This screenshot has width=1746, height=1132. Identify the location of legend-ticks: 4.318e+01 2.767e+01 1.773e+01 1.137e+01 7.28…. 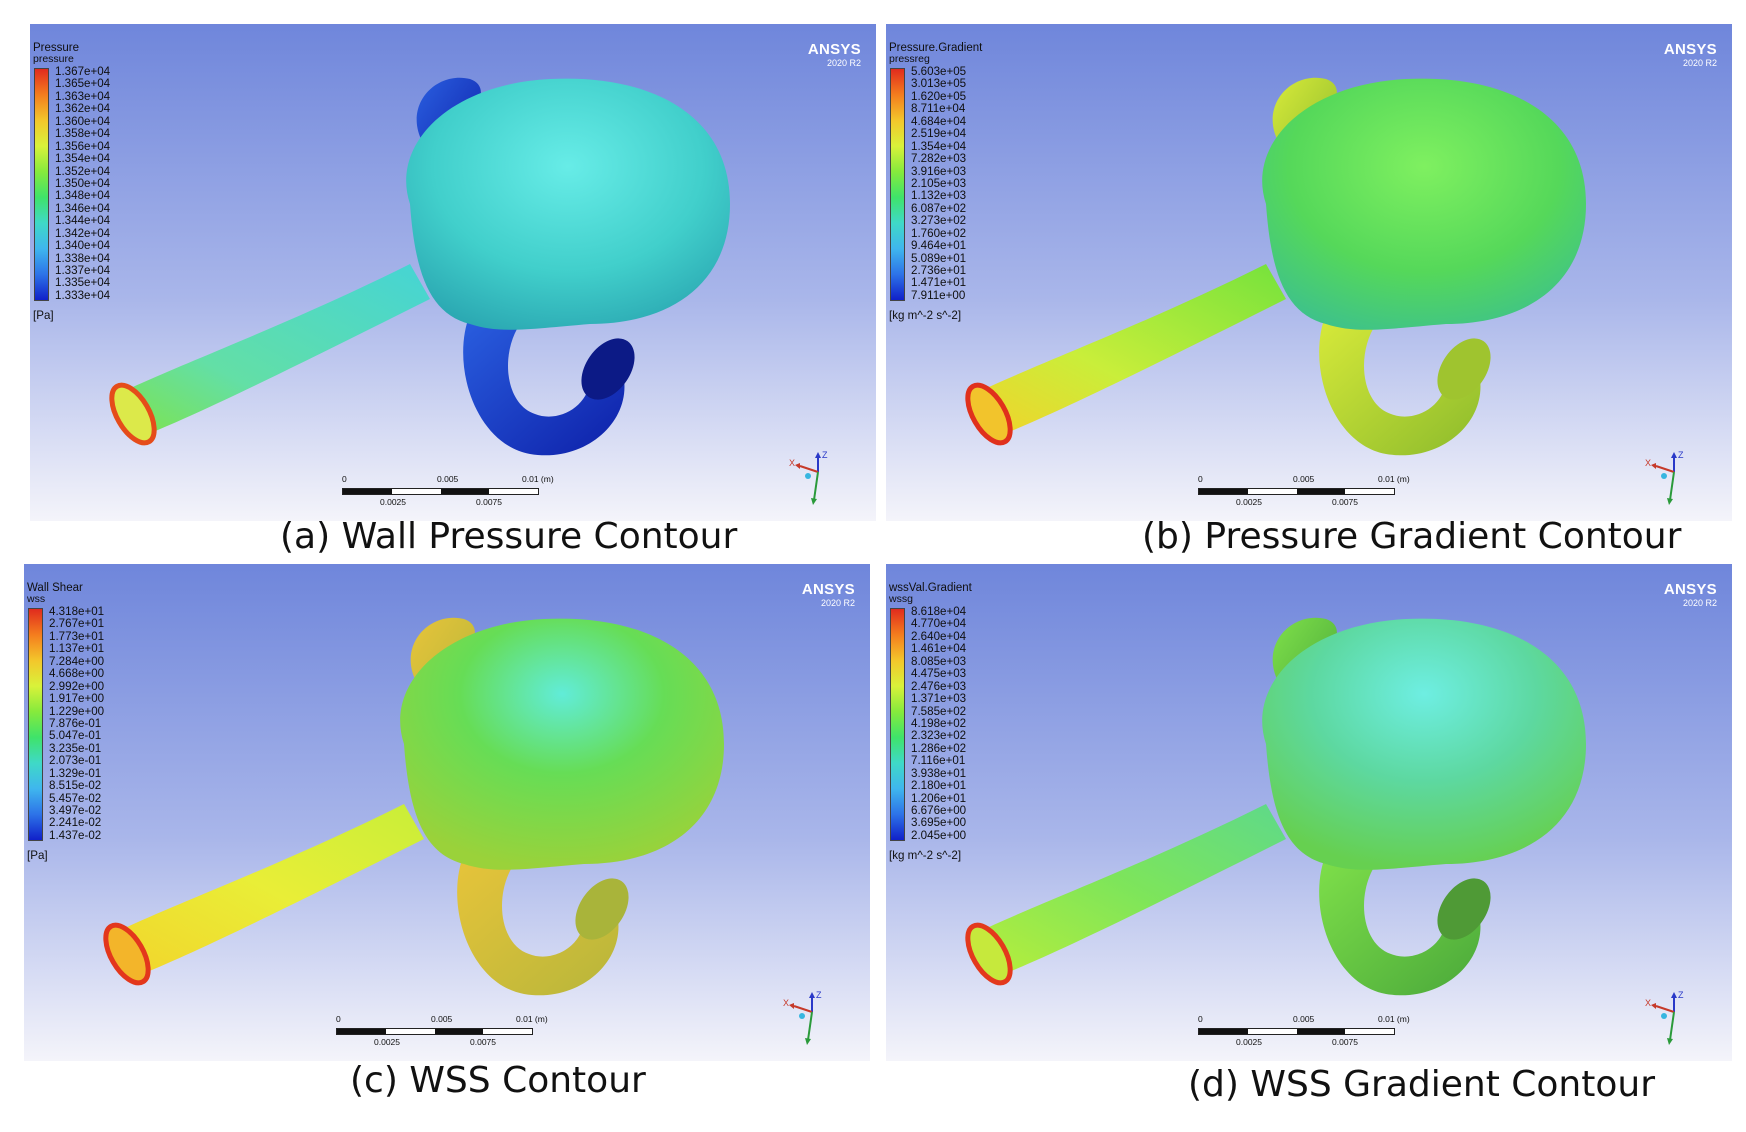
(77, 723).